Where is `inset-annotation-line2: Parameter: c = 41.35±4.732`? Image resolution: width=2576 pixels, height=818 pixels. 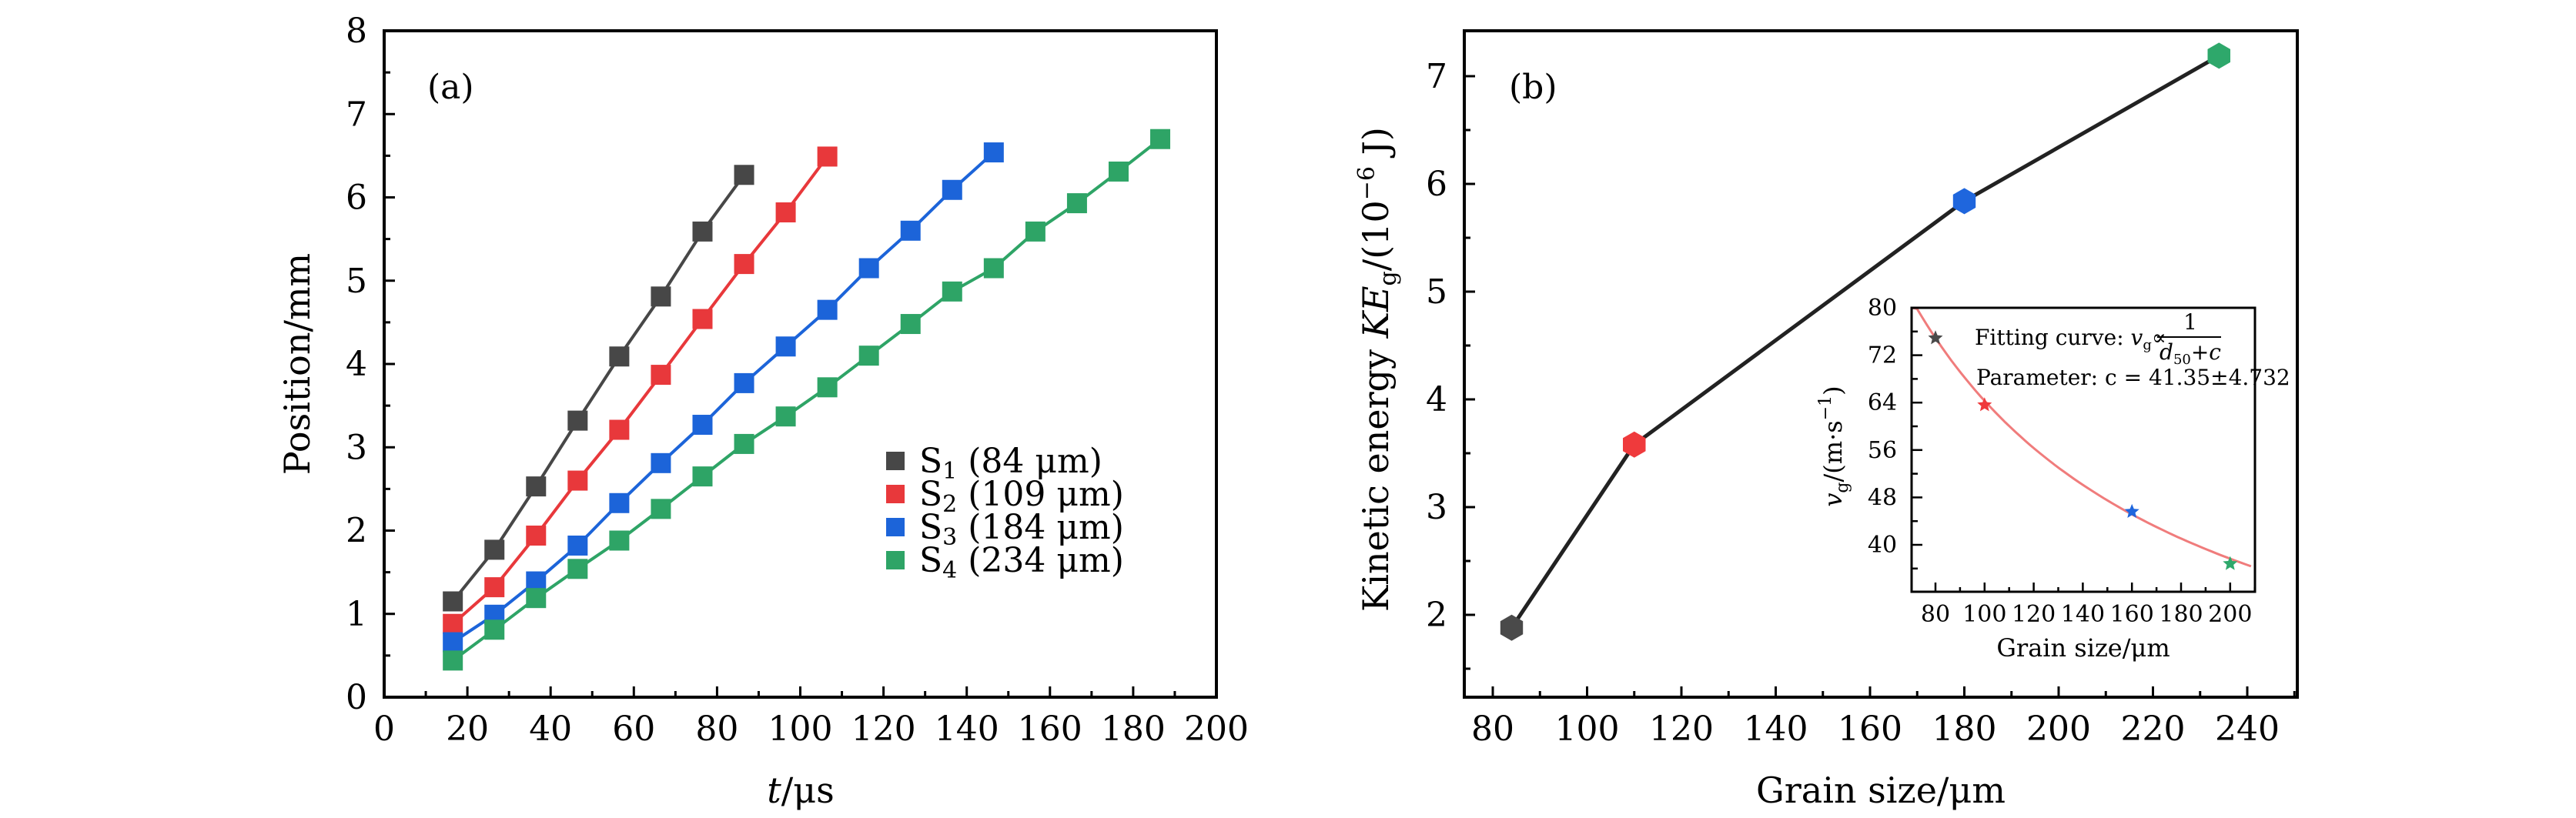 inset-annotation-line2: Parameter: c = 41.35±4.732 is located at coordinates (2133, 377).